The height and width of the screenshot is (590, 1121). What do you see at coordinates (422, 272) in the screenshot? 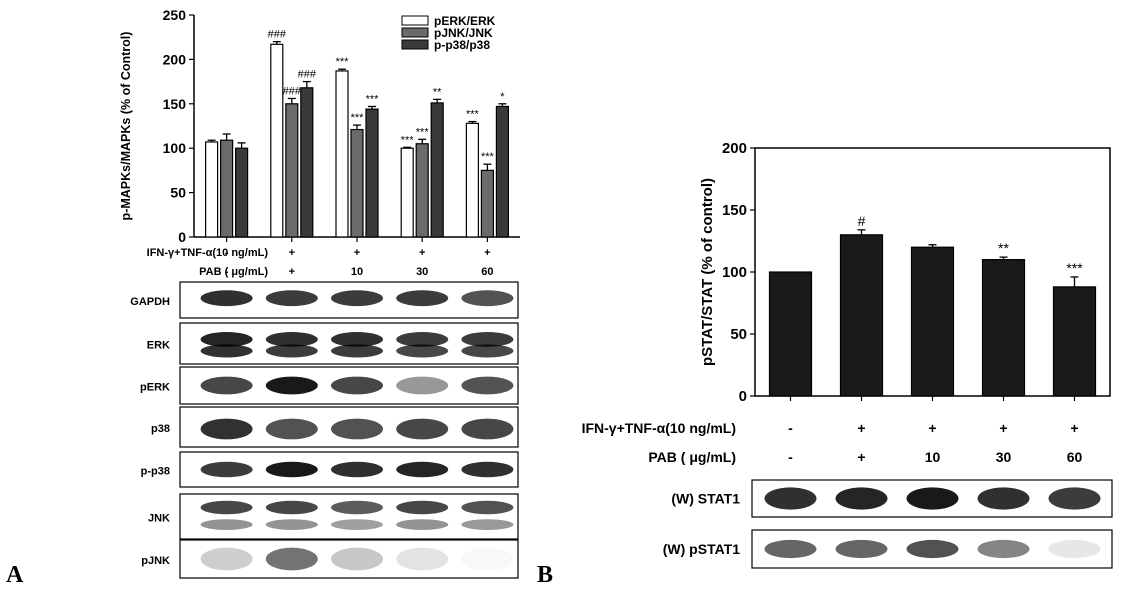
I see `treatment-value: 30` at bounding box center [422, 272].